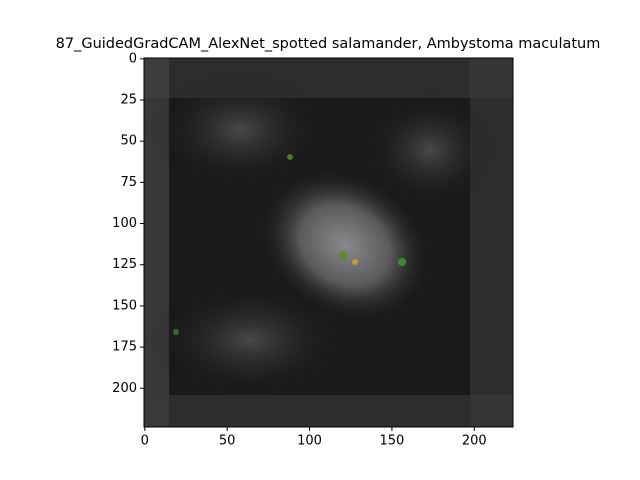  Describe the element at coordinates (124, 388) in the screenshot. I see `y-tick-label: 200` at that location.